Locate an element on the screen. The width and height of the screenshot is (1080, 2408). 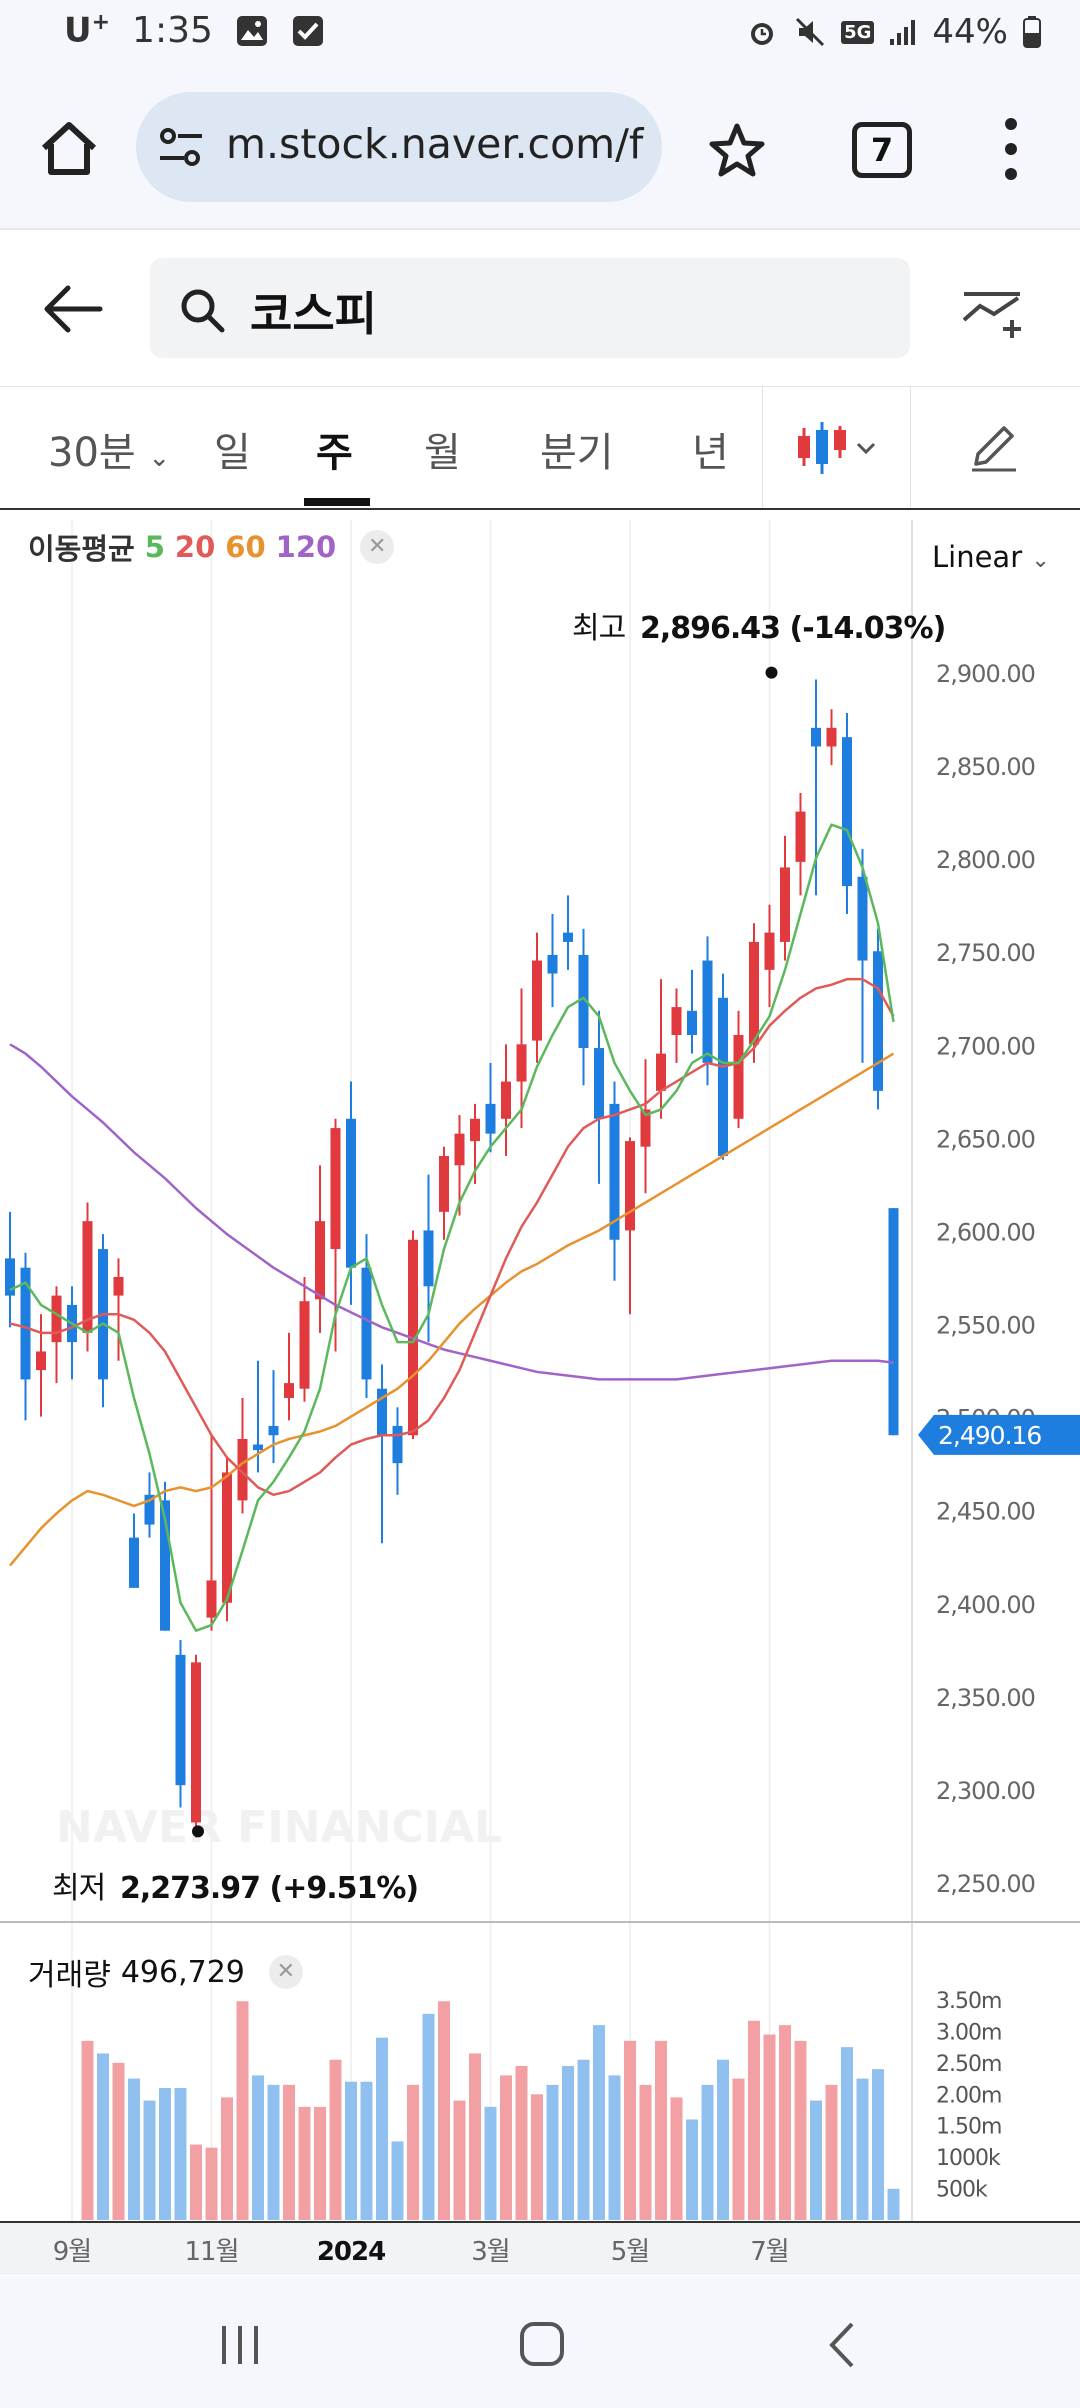
current-price-label: 2,490.16 is located at coordinates (989, 1435).